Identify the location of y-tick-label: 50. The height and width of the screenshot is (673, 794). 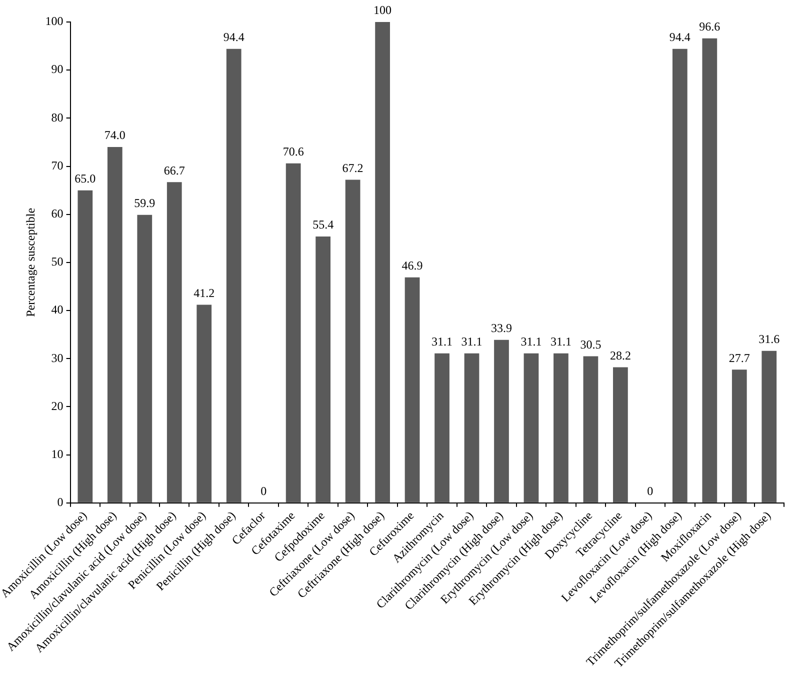
(57, 261).